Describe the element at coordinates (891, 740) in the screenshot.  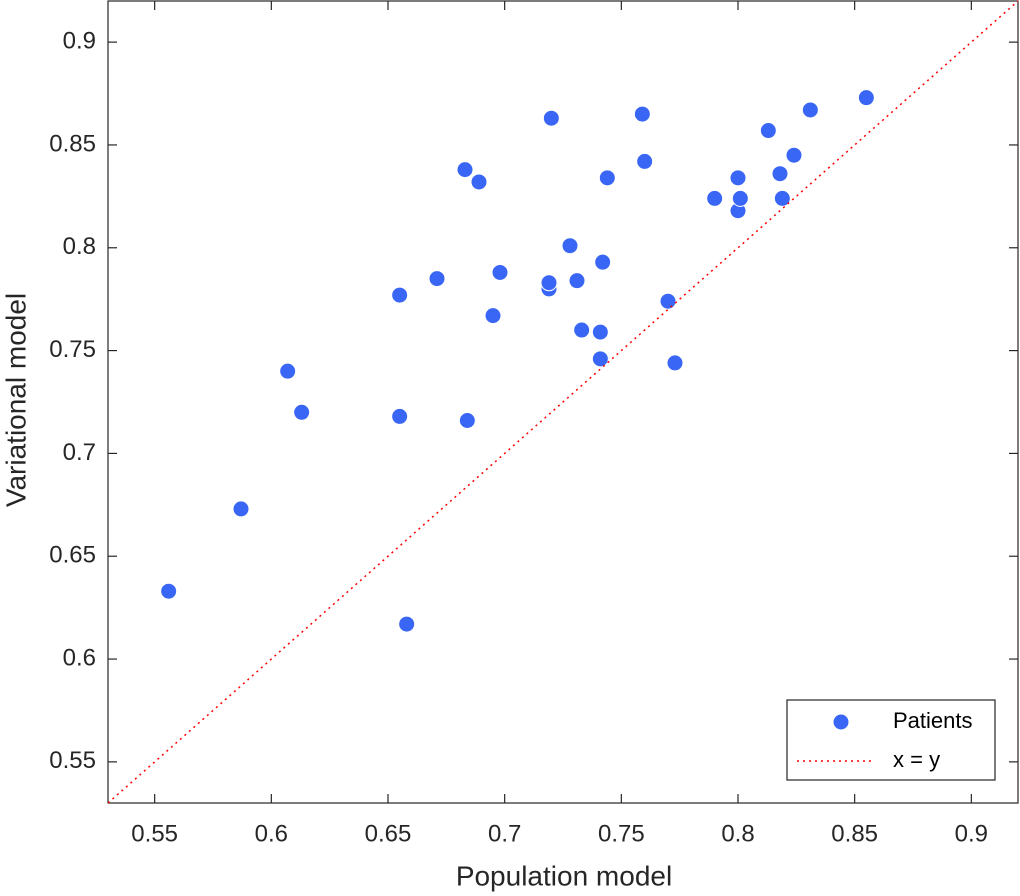
I see `legend-box` at that location.